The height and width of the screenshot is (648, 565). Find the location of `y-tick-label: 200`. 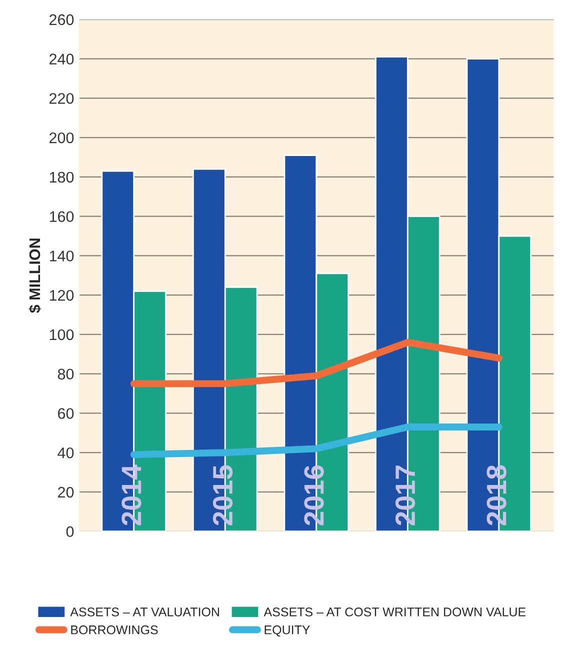

y-tick-label: 200 is located at coordinates (62, 138).